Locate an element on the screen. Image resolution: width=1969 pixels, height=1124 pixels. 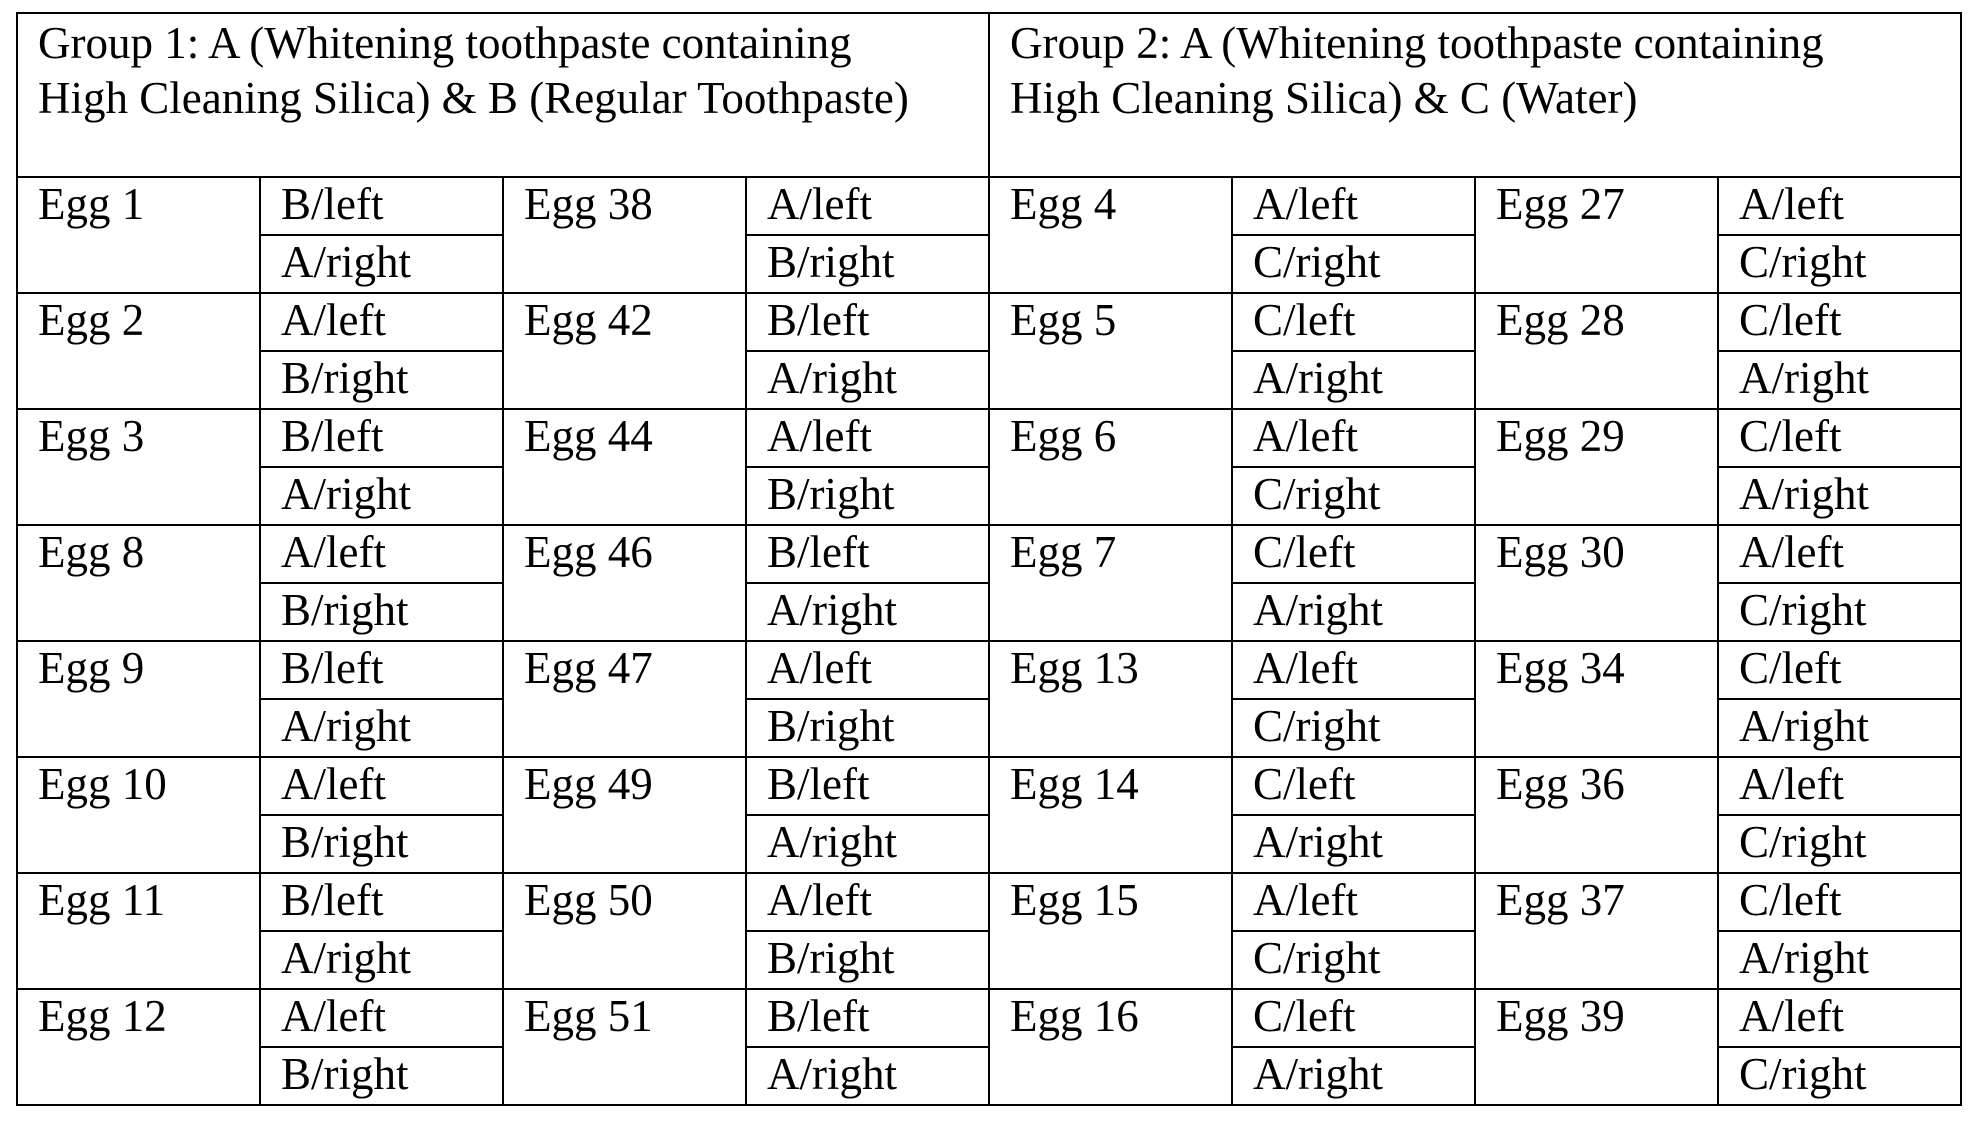
egg-label: Egg 37 is located at coordinates (1596, 931).